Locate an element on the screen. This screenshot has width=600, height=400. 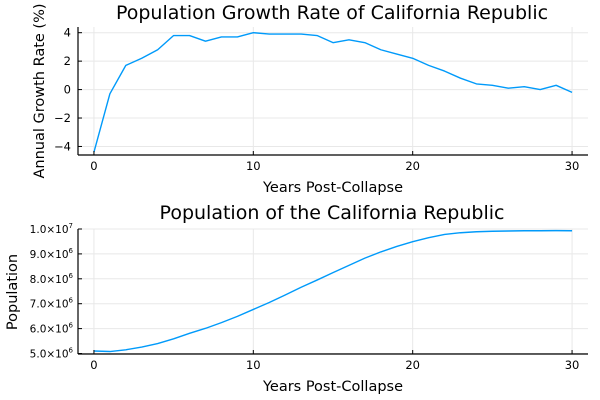
population-x-tick-label: 0 is located at coordinates (93, 365).